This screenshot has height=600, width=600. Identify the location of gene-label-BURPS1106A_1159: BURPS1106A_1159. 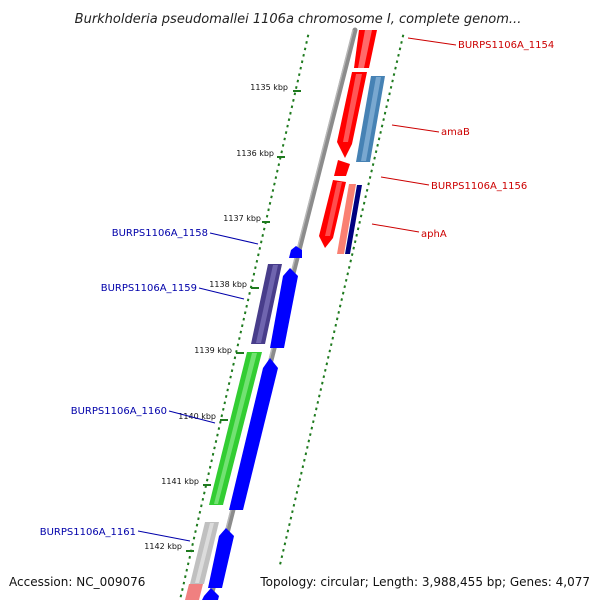
(149, 288).